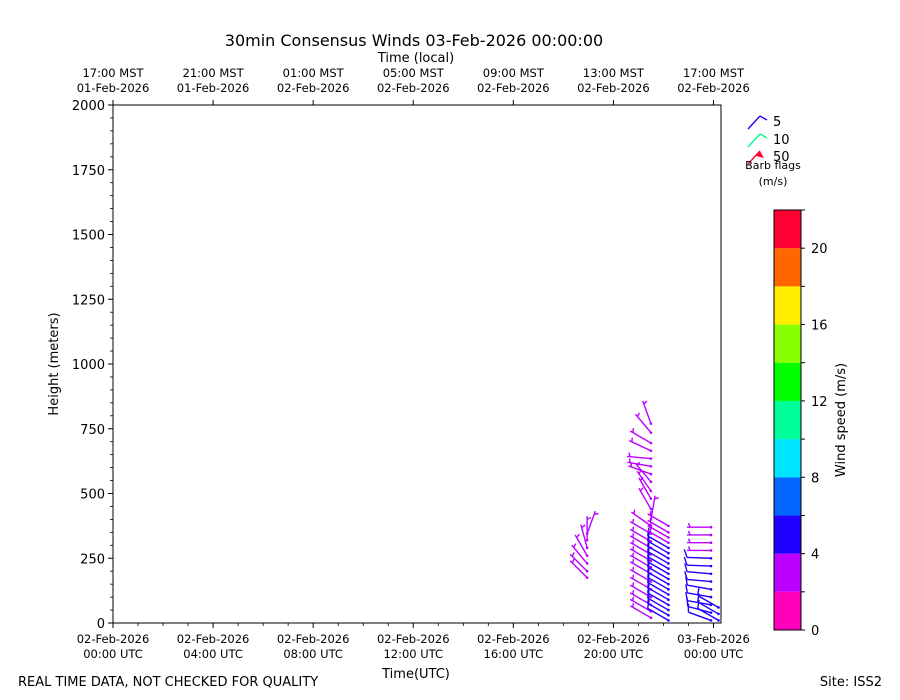 The image size is (900, 700). What do you see at coordinates (851, 682) in the screenshot?
I see `site-label: Site: ISS2` at bounding box center [851, 682].